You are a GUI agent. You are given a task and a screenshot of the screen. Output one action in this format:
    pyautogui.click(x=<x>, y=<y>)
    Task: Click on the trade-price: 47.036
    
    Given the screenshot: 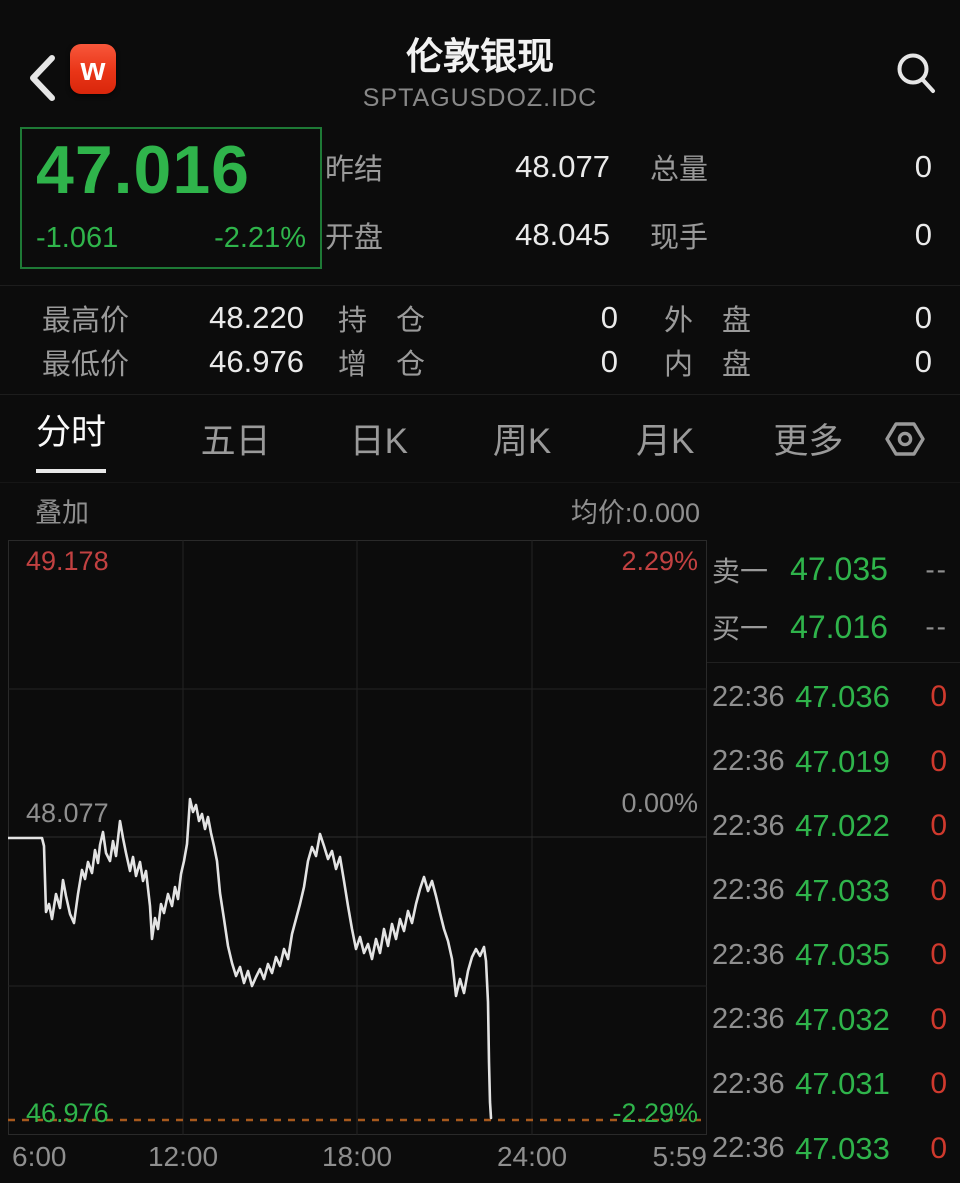 What is the action you would take?
    pyautogui.click(x=842, y=697)
    